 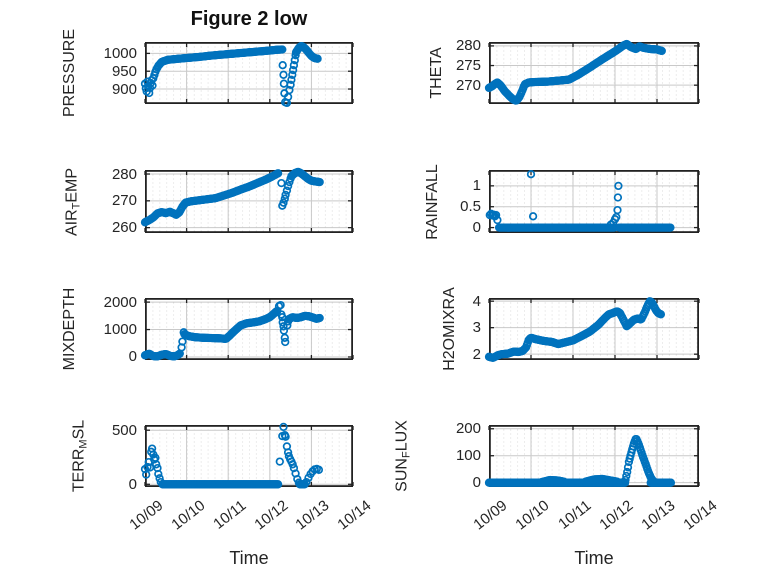 What do you see at coordinates (403, 456) in the screenshot?
I see `sun-flux-ylabel: SUNFLUX` at bounding box center [403, 456].